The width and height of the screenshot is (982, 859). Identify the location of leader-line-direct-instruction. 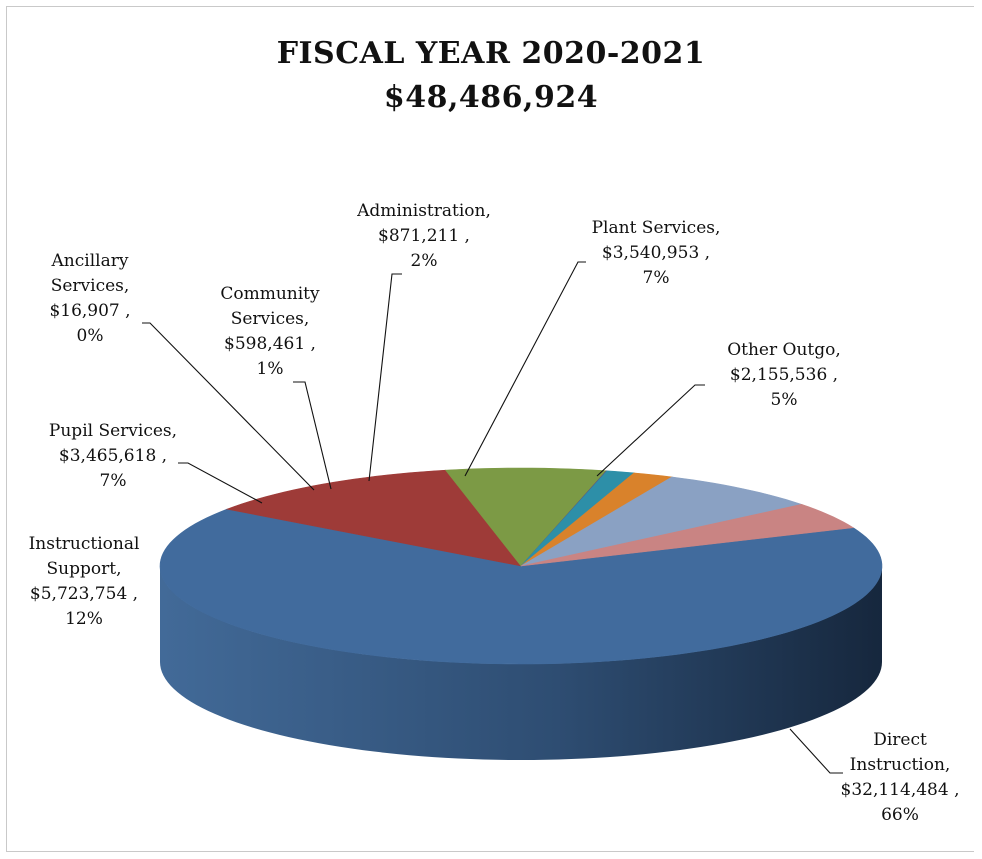
(816, 751).